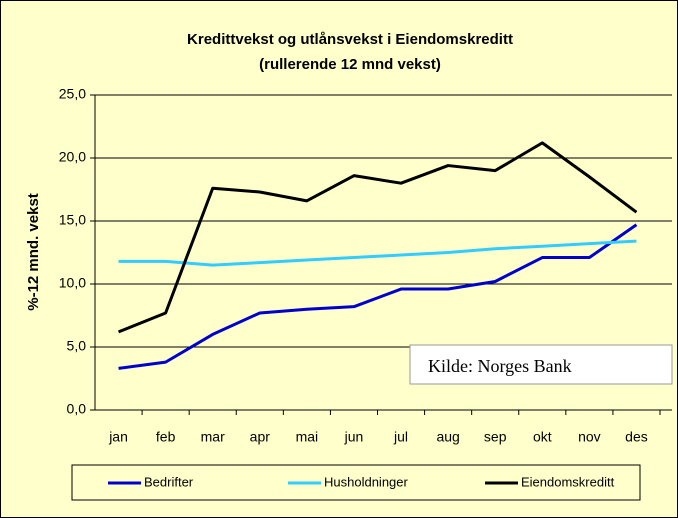  Describe the element at coordinates (213, 437) in the screenshot. I see `x-tick-label: mar` at that location.